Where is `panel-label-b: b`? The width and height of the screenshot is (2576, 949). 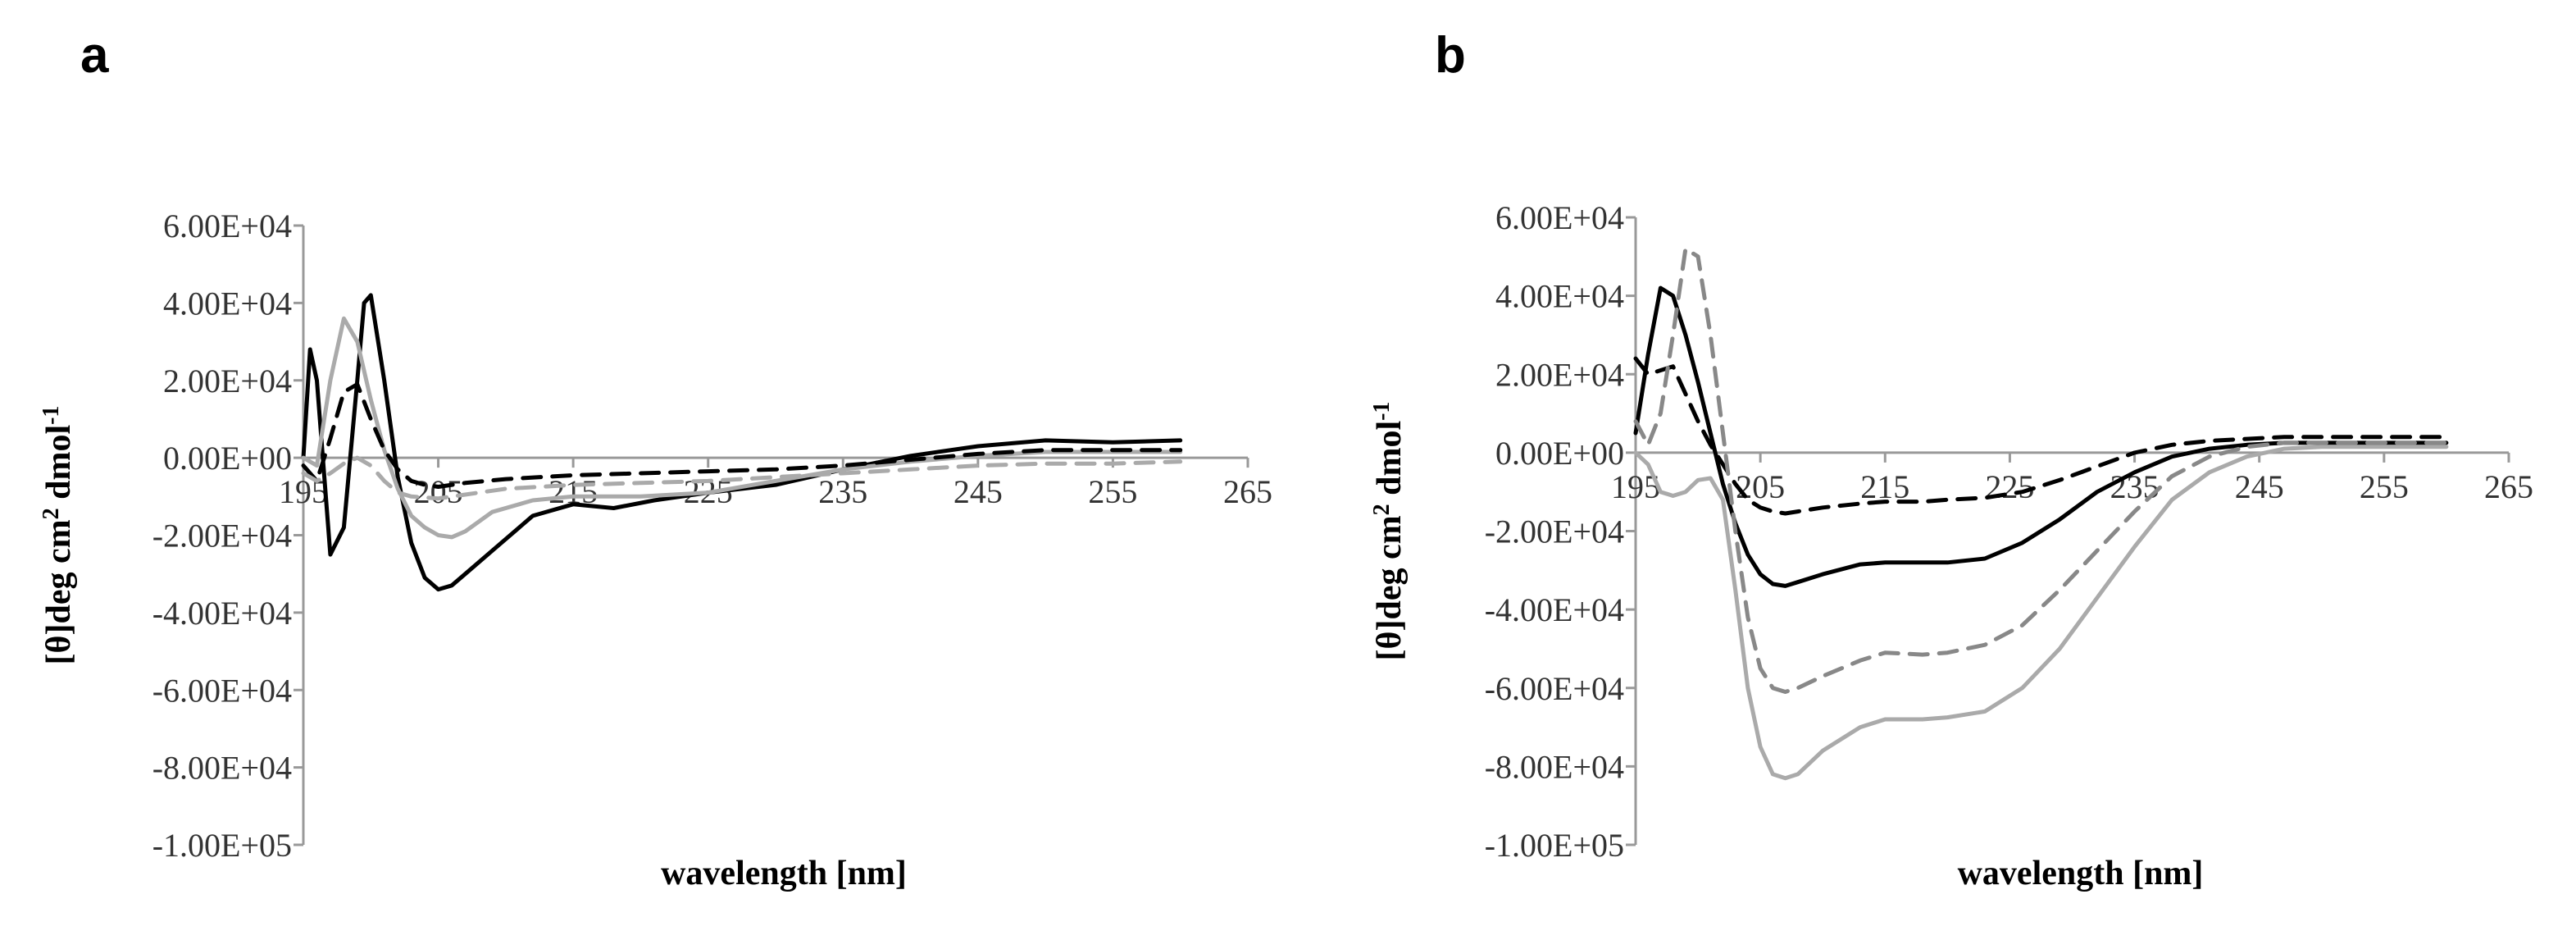
panel-label-b: b is located at coordinates (1450, 55).